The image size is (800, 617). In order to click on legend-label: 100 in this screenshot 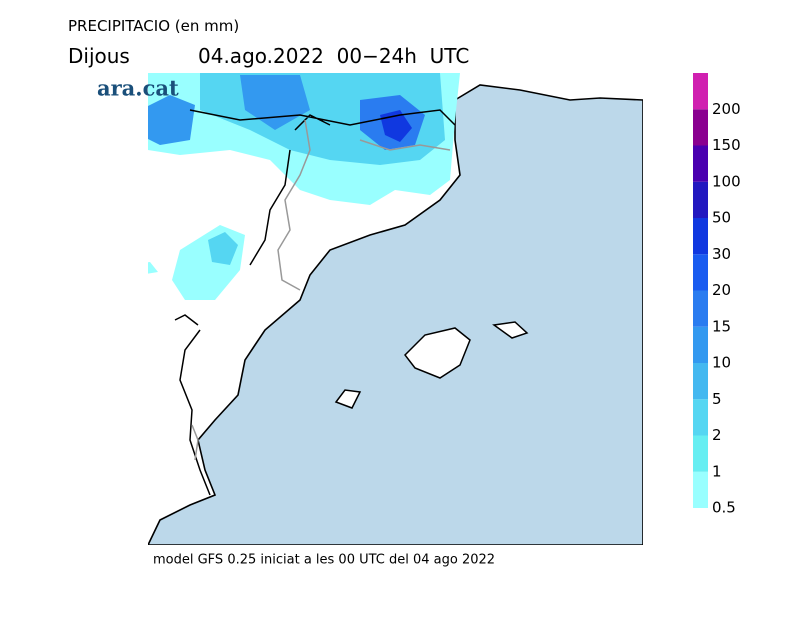, I will do `click(726, 181)`.